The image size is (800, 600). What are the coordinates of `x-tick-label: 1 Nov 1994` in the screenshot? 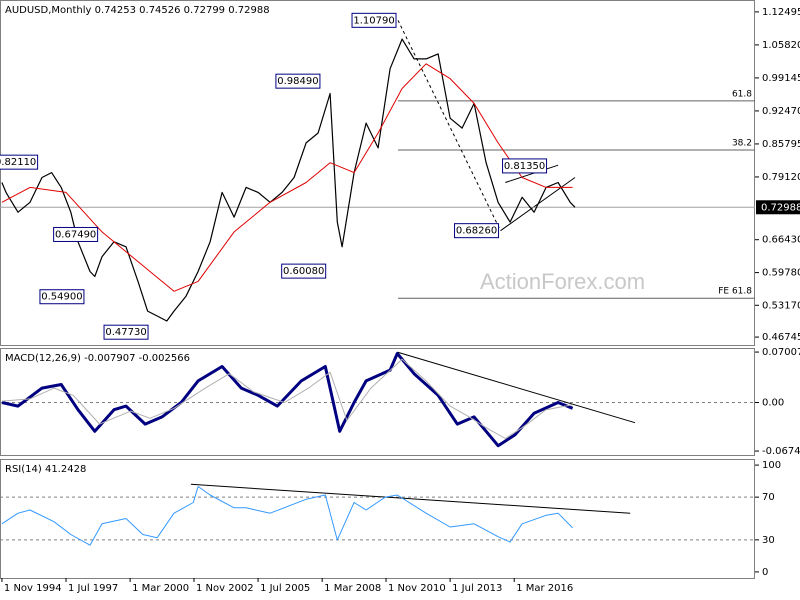 It's located at (33, 588).